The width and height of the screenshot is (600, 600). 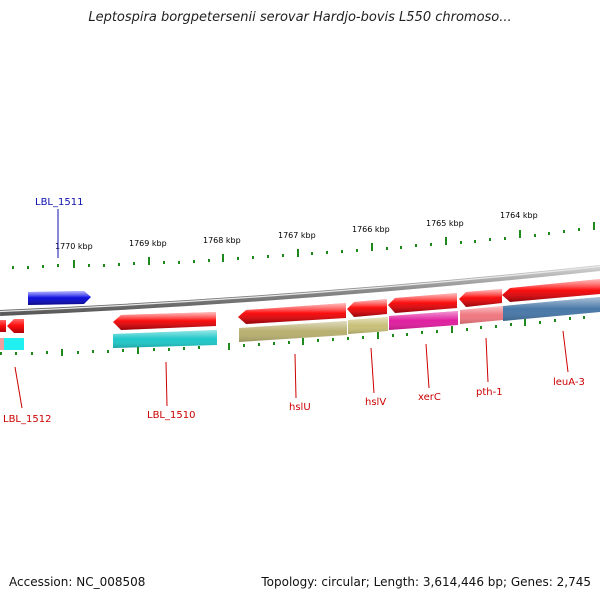 I want to click on protein-bar-lbl-1512-a, so click(x=2, y=344).